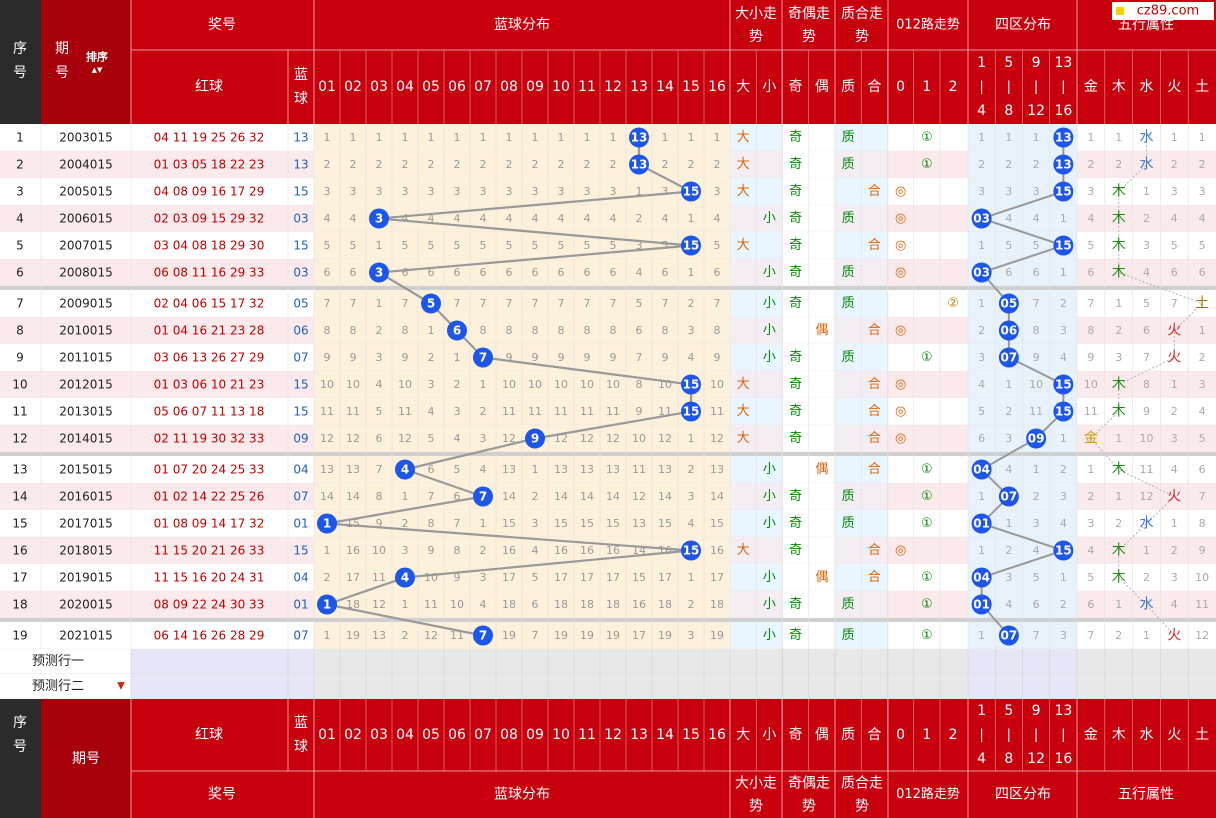  What do you see at coordinates (85, 497) in the screenshot?
I see `row-period: 2016015` at bounding box center [85, 497].